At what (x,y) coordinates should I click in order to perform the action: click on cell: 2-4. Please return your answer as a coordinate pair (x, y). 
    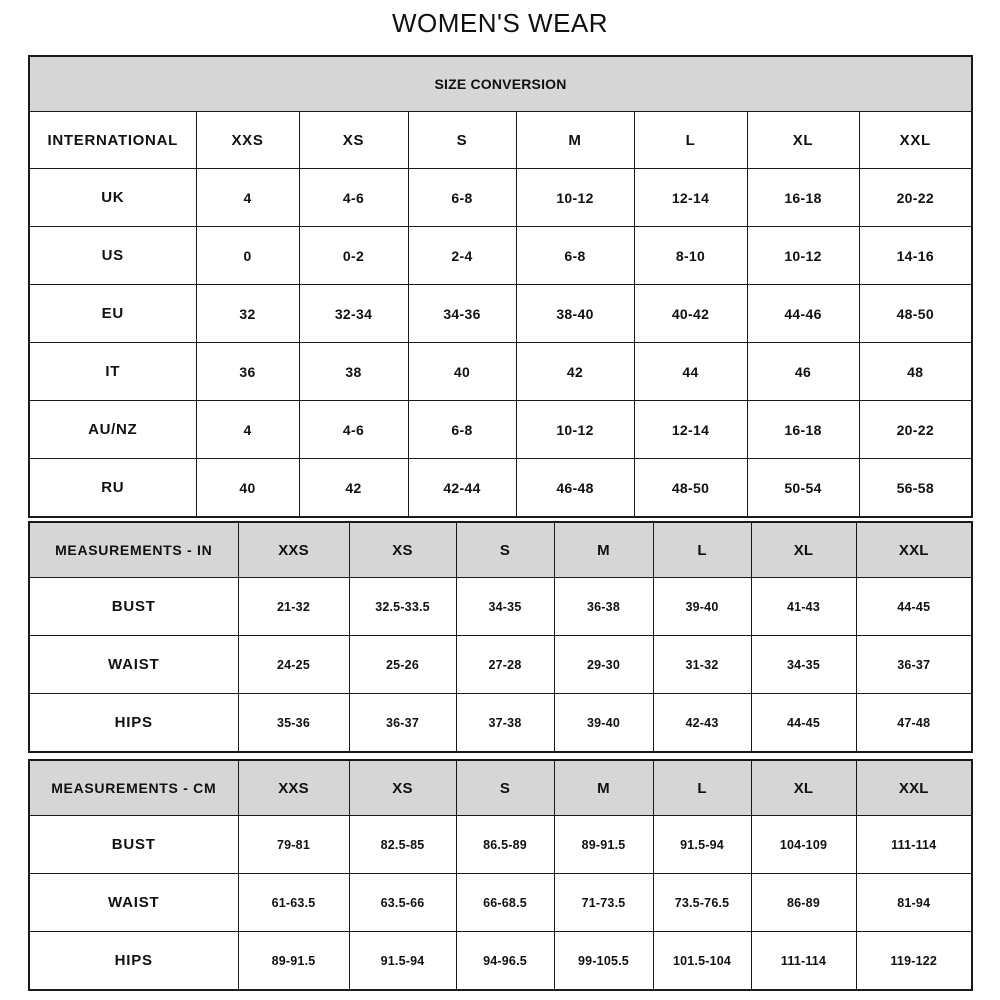
    Looking at the image, I should click on (462, 255).